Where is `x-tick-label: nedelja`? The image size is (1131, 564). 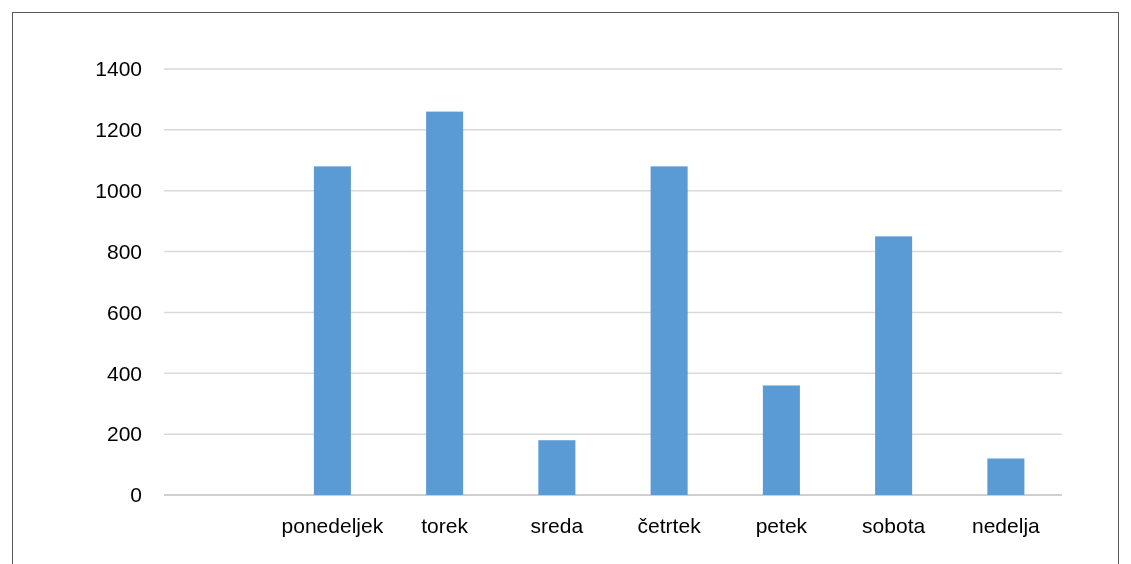 x-tick-label: nedelja is located at coordinates (1006, 525).